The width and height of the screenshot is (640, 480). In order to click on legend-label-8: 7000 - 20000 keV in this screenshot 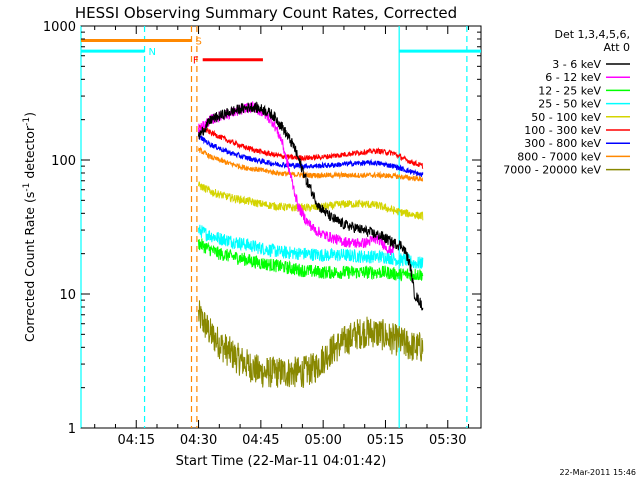, I will do `click(552, 170)`.